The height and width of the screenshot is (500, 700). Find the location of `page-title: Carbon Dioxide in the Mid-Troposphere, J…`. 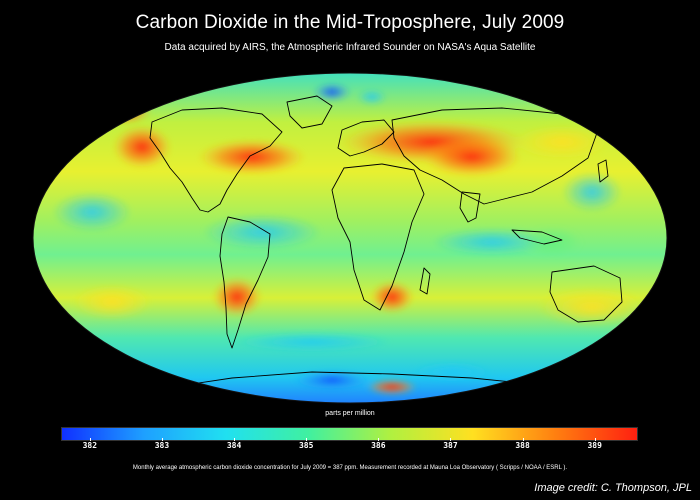

page-title: Carbon Dioxide in the Mid-Troposphere, J… is located at coordinates (350, 22).